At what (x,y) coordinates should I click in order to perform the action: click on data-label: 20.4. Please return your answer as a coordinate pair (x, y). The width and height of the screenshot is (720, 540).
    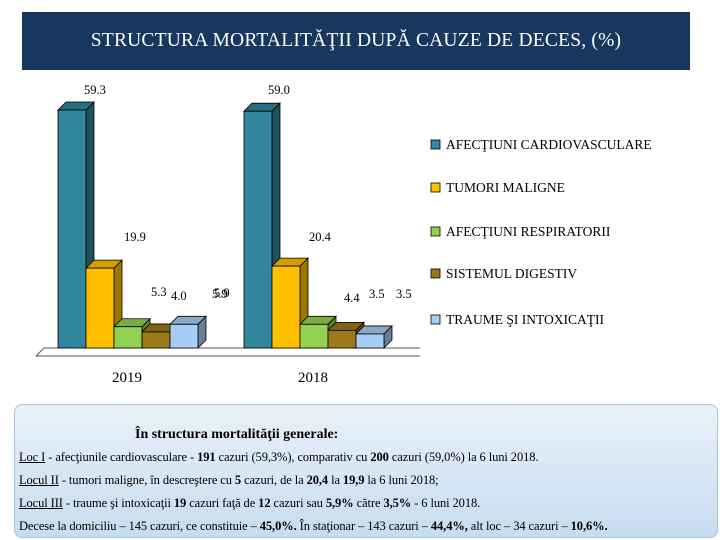
    Looking at the image, I should click on (320, 237).